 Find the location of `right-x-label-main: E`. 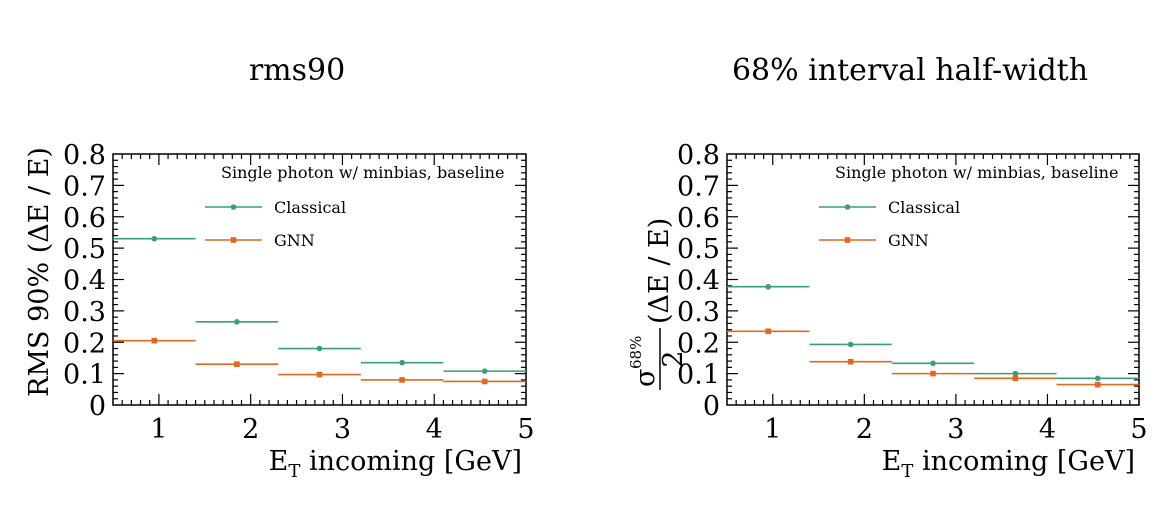

right-x-label-main: E is located at coordinates (892, 461).